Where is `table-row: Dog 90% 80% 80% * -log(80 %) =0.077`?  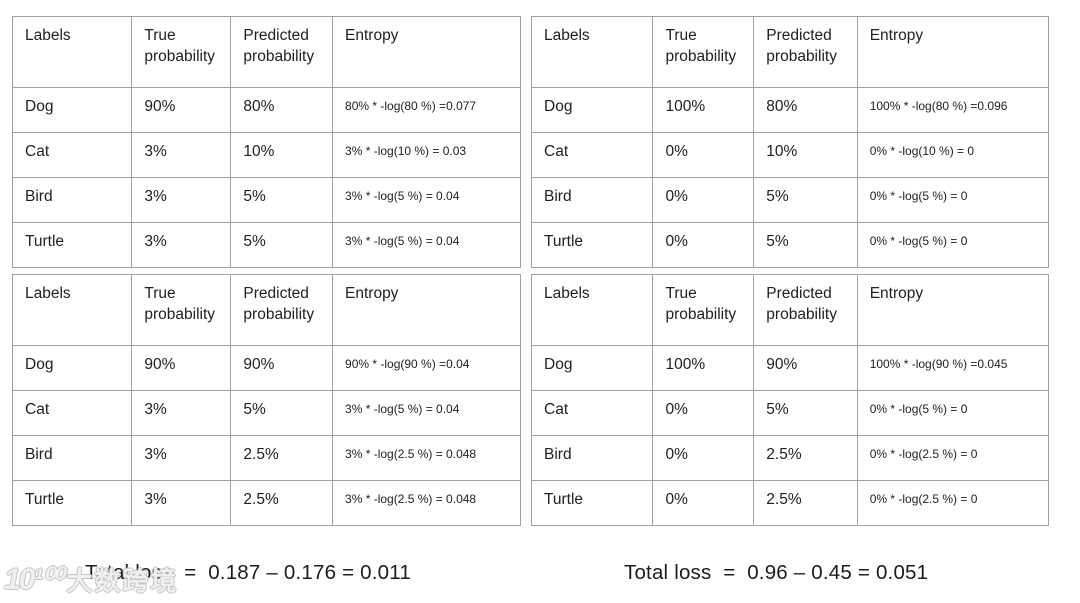 table-row: Dog 90% 80% 80% * -log(80 %) =0.077 is located at coordinates (266, 110).